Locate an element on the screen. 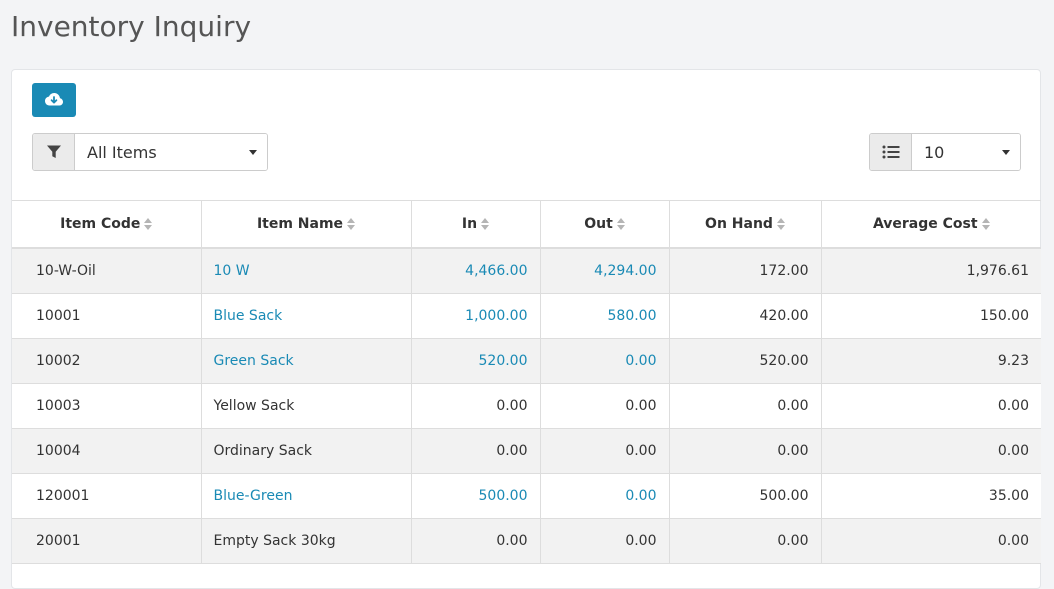  item-filter-select: All Items is located at coordinates (171, 152).